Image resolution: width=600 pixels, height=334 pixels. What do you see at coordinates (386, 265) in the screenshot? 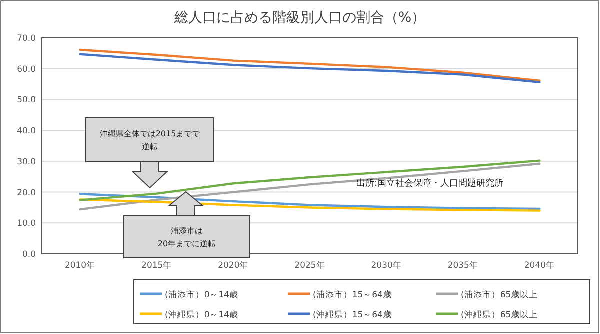
I see `x-tick-label: 2030年` at bounding box center [386, 265].